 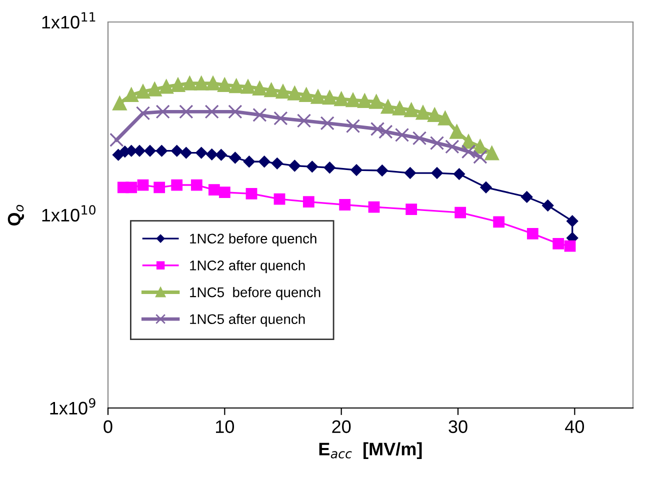 I want to click on x-tick-label: 0, so click(x=108, y=427).